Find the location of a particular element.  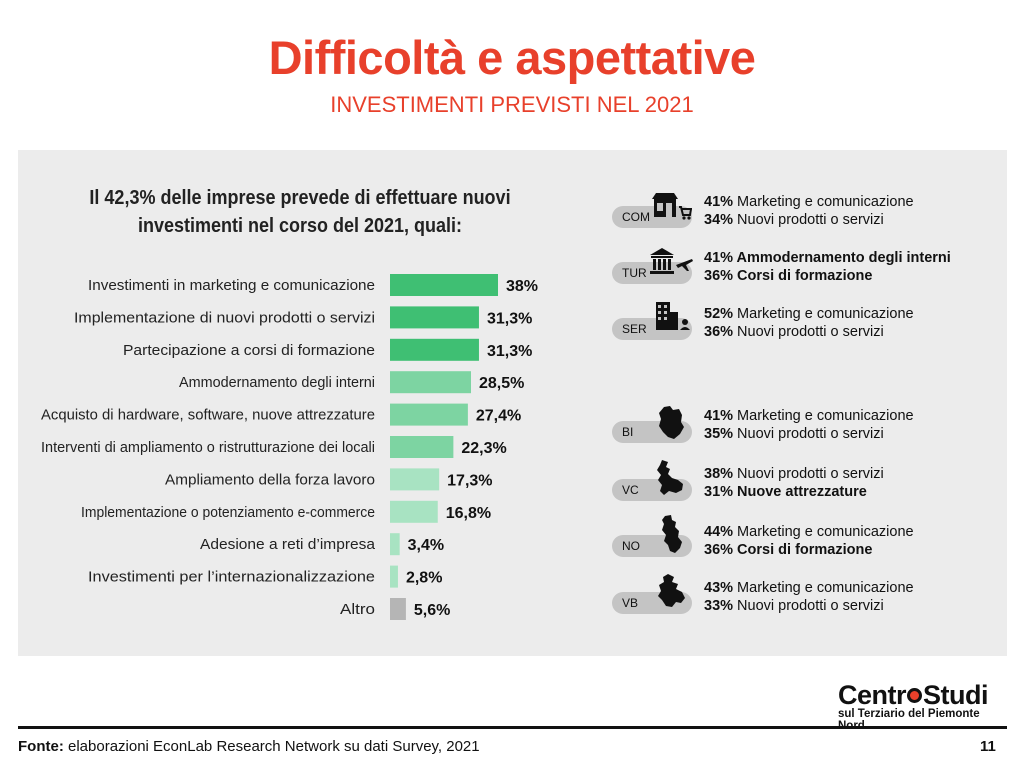

bar-value-label: 2,8% is located at coordinates (424, 578).